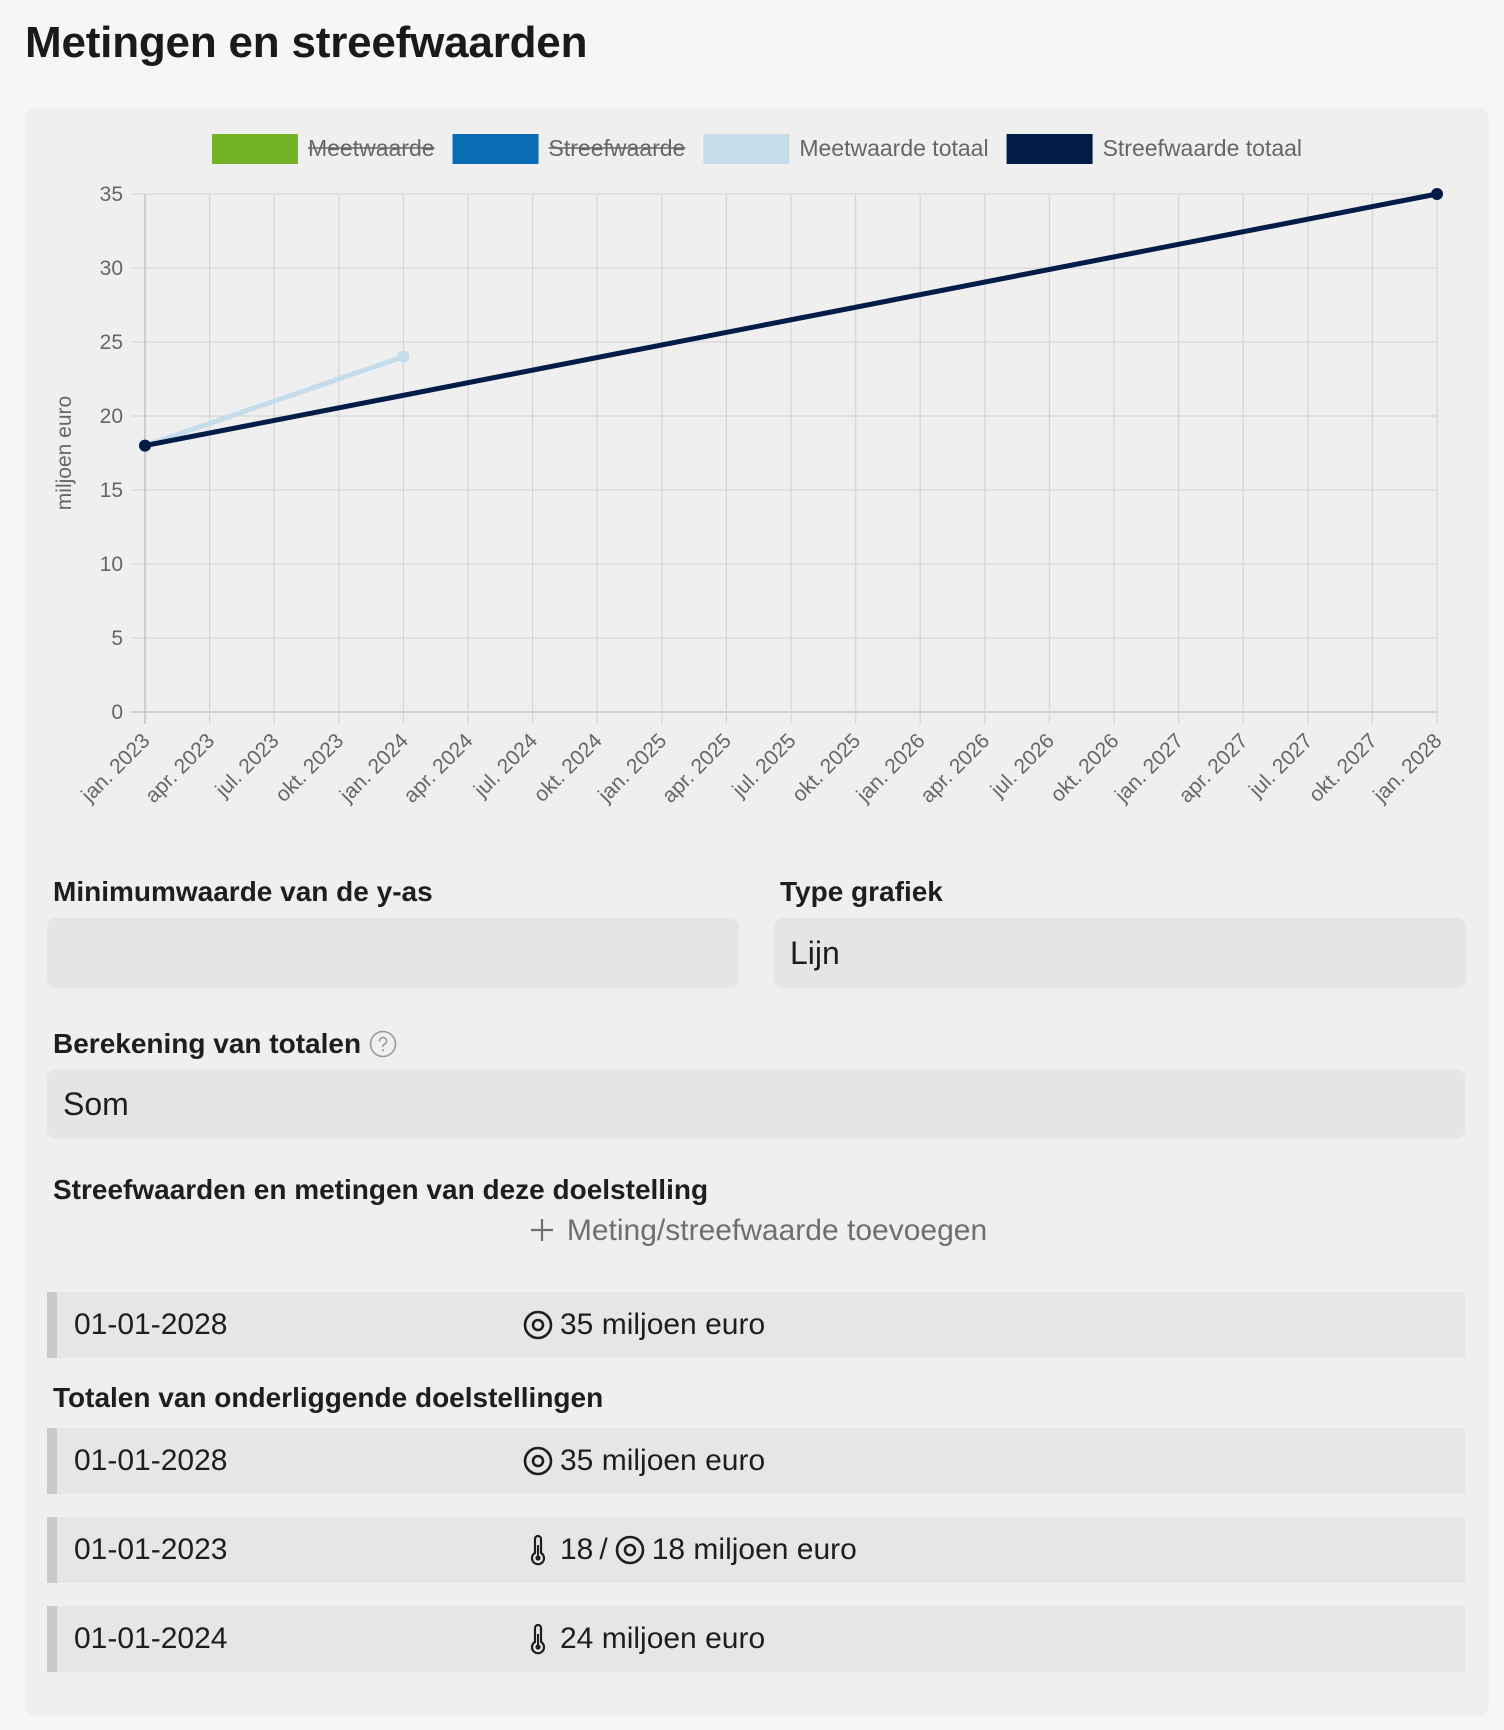 The height and width of the screenshot is (1730, 1504). What do you see at coordinates (111, 416) in the screenshot?
I see `y-tick-label: 20` at bounding box center [111, 416].